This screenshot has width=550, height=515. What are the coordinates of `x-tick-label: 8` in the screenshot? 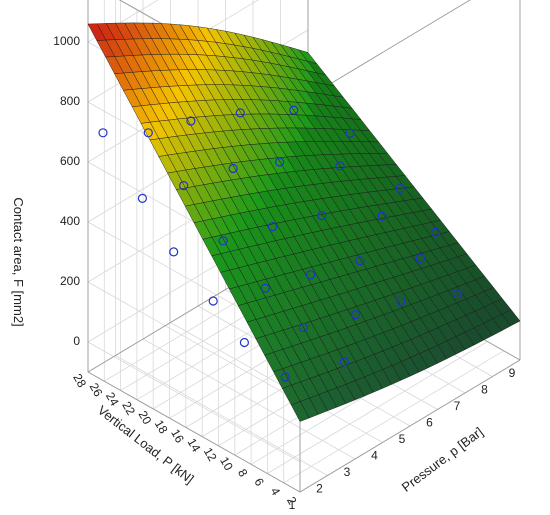 It's located at (484, 390).